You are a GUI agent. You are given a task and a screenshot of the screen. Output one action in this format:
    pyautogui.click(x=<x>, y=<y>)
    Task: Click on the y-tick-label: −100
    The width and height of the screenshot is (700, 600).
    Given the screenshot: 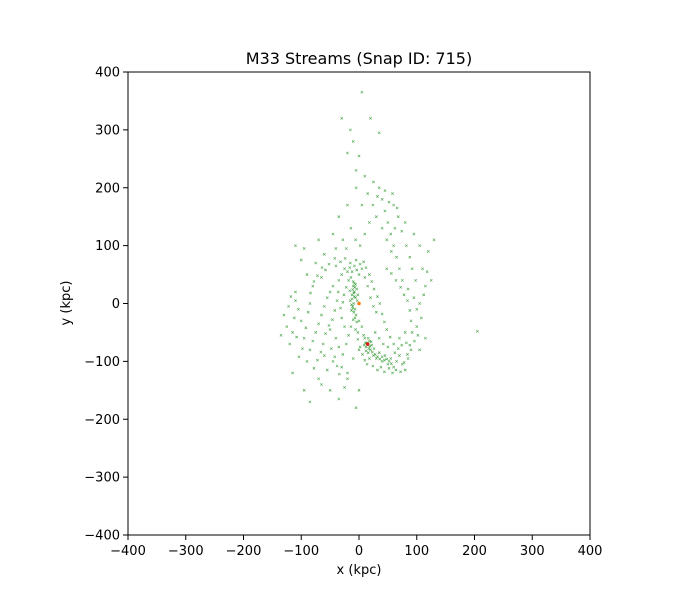 What is the action you would take?
    pyautogui.click(x=102, y=362)
    